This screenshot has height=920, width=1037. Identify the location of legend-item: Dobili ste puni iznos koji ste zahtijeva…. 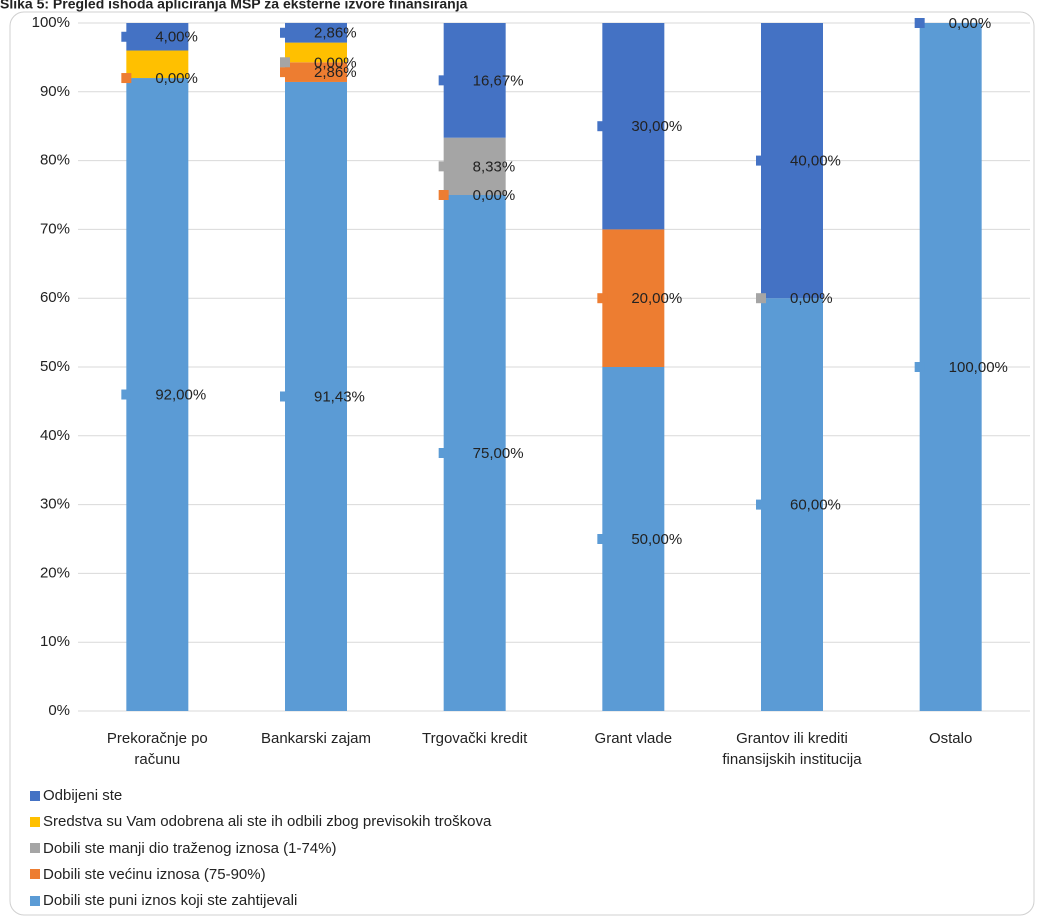
(163, 900).